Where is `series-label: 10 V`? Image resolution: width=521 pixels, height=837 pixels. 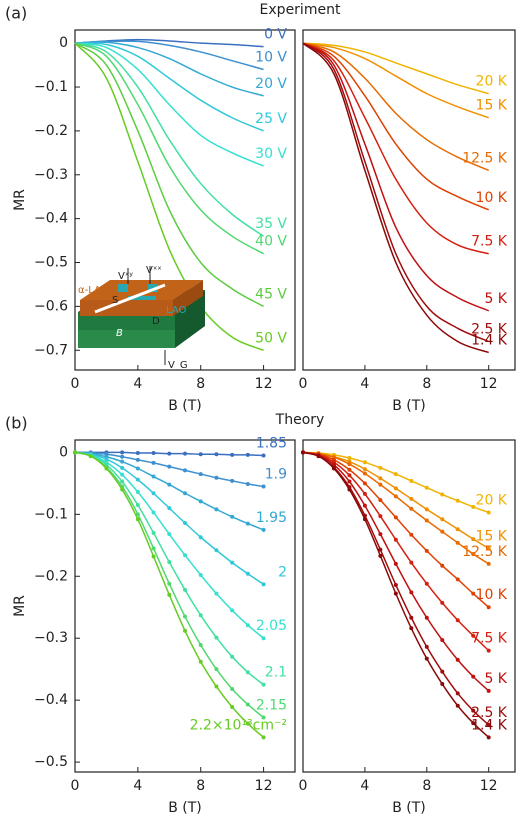
series-label: 10 V is located at coordinates (271, 57).